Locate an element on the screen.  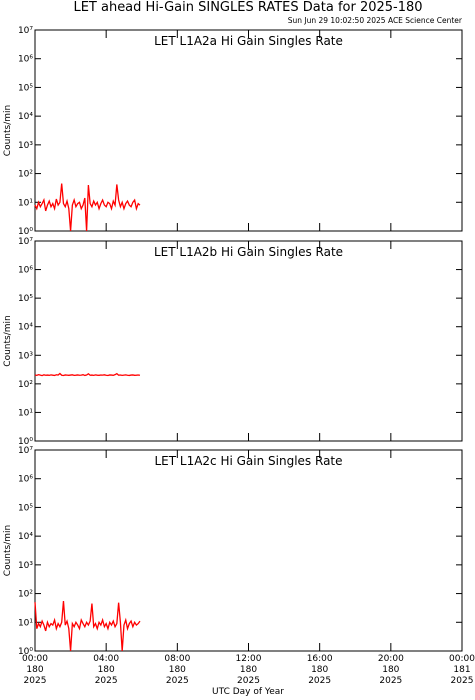
panel-title: LET L1A2c Hi Gain Singles Rate is located at coordinates (248, 461).